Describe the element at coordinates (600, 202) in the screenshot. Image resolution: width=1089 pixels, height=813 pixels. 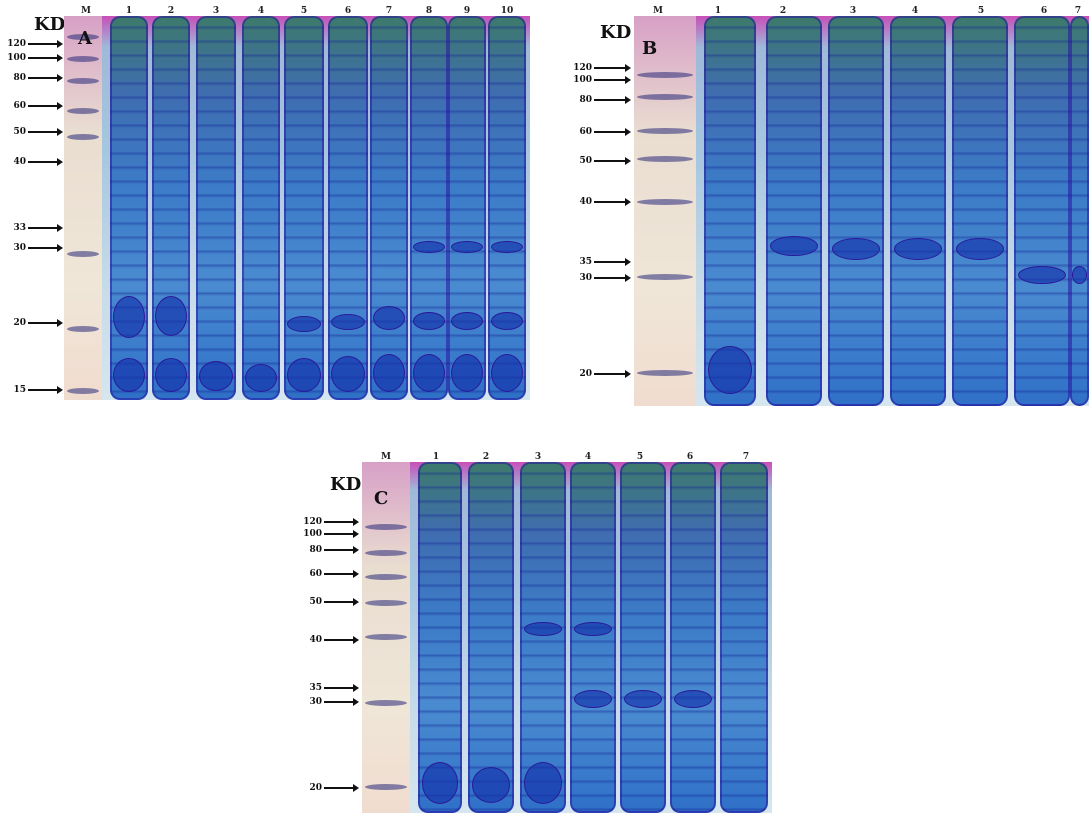
I see `mw-marker: 40` at that location.